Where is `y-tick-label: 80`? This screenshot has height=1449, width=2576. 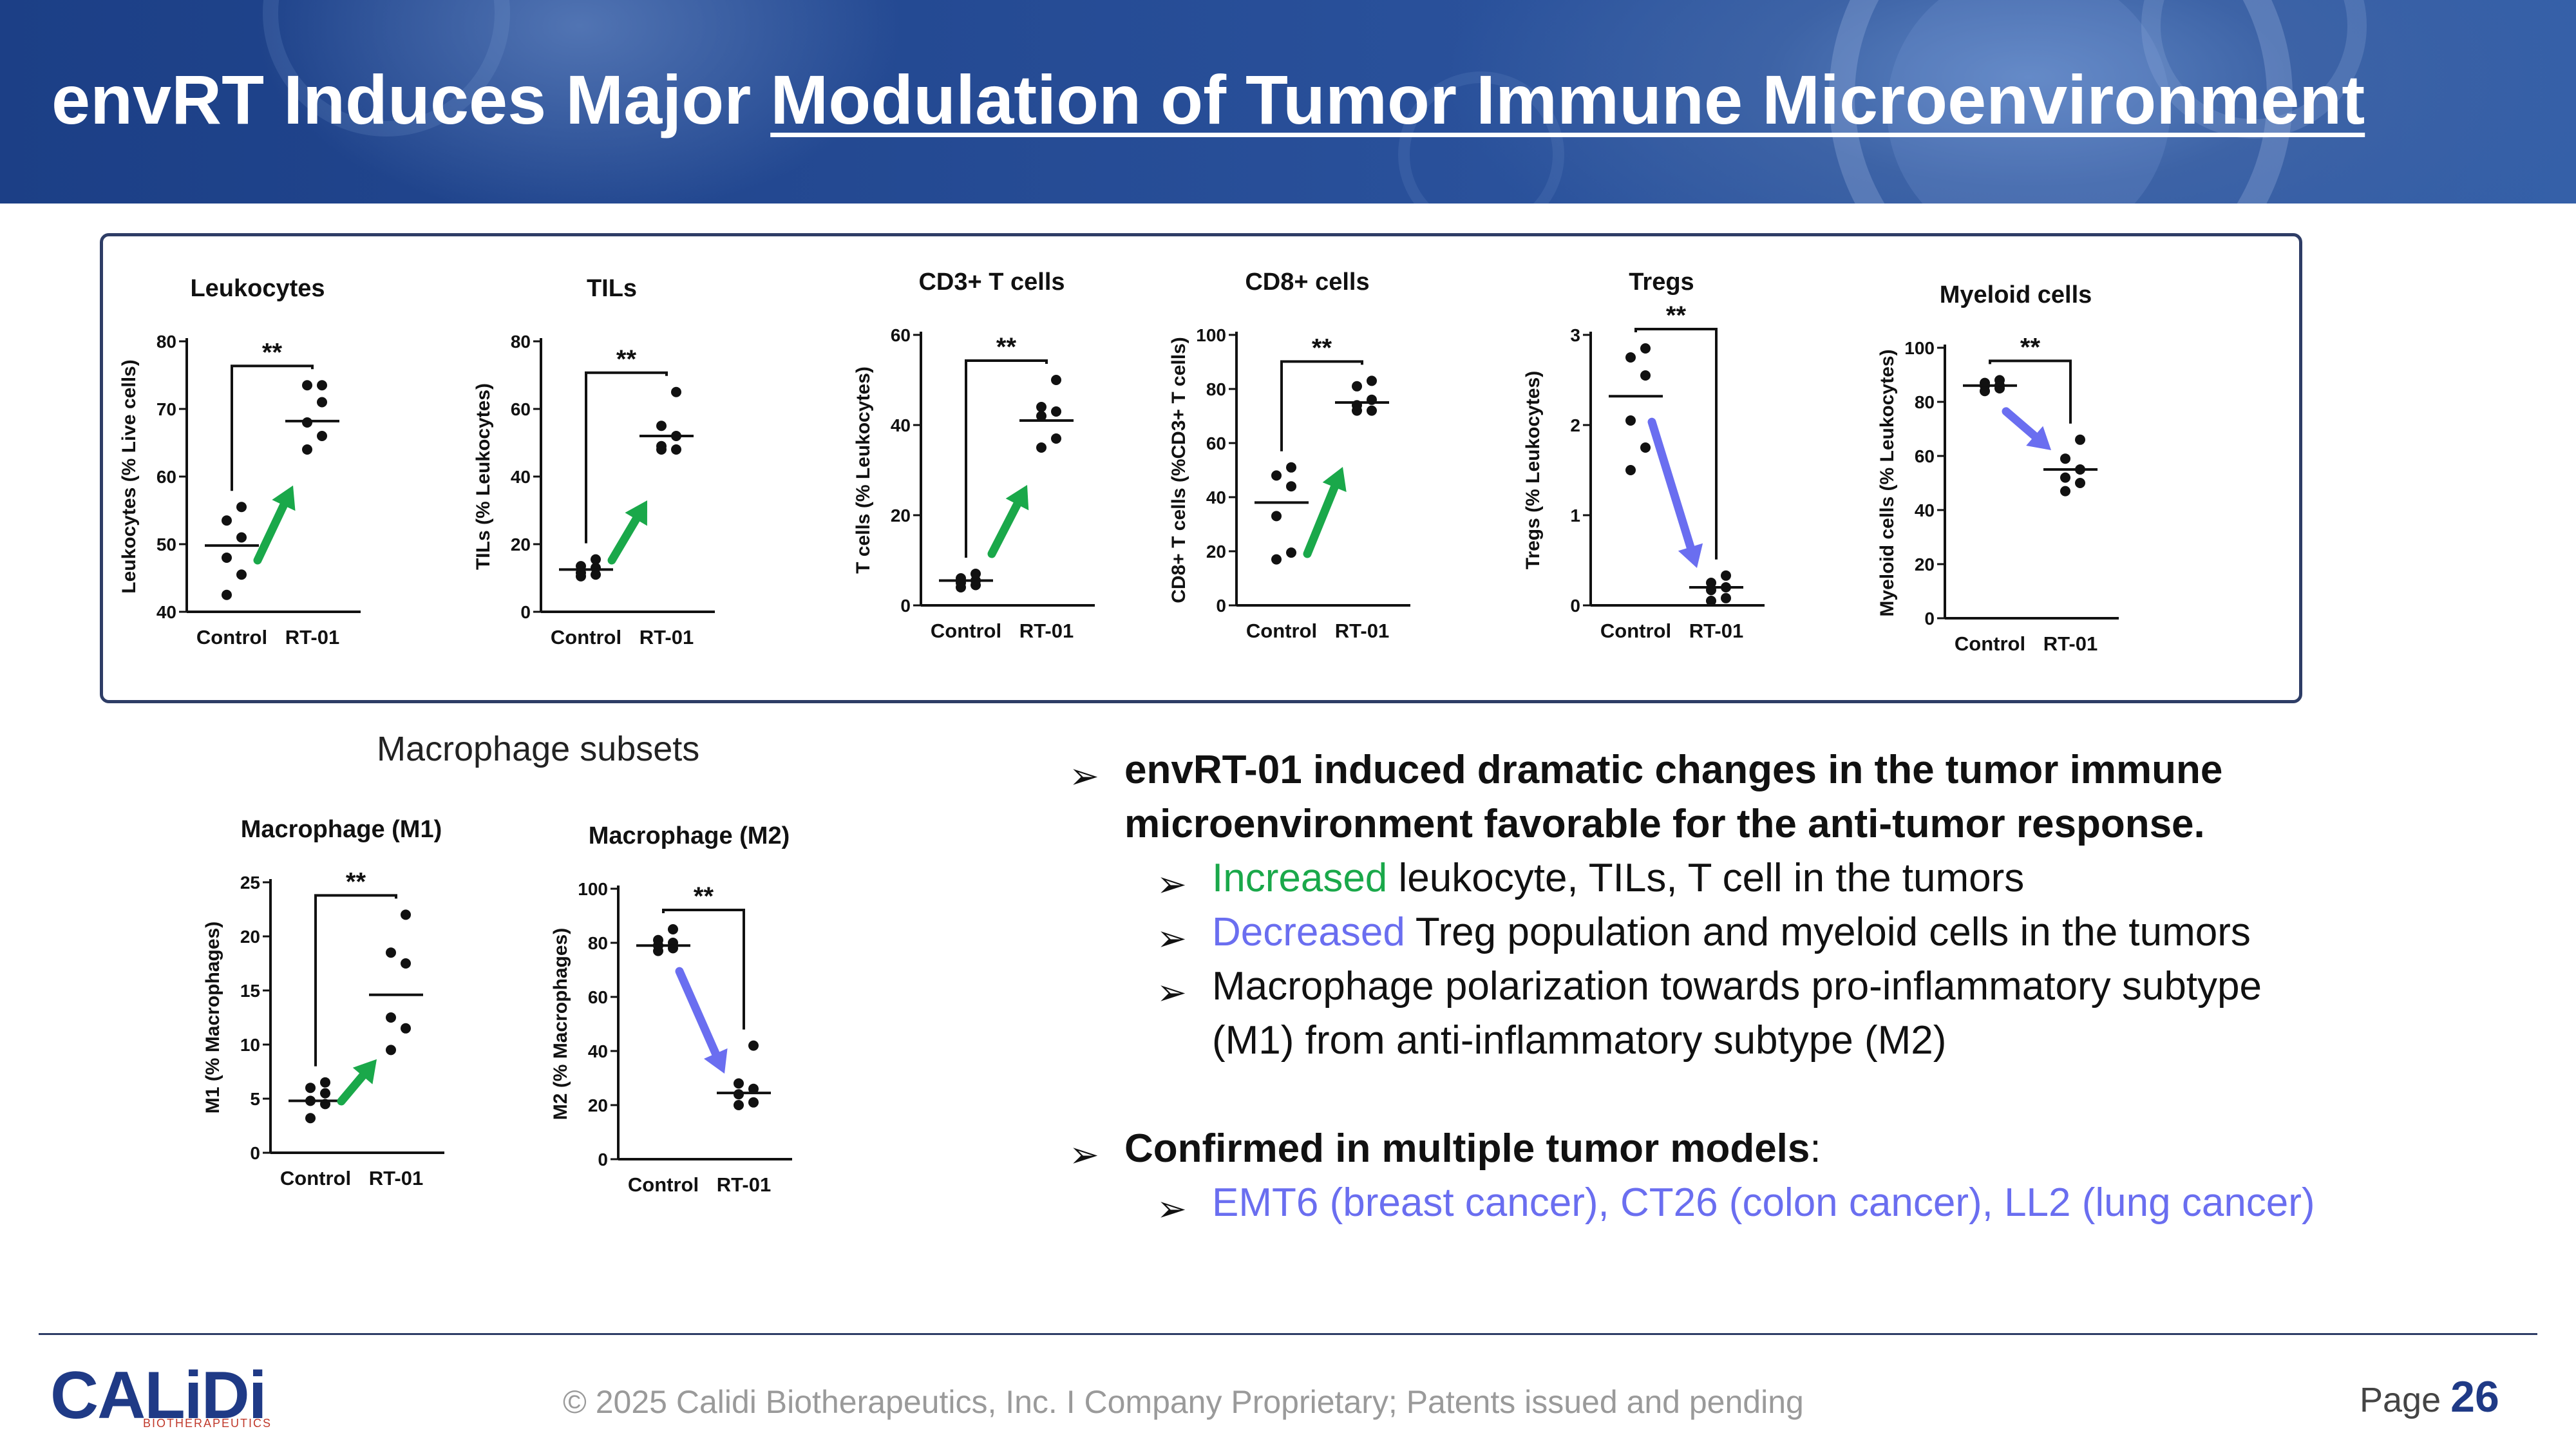
y-tick-label: 80 is located at coordinates (1925, 402).